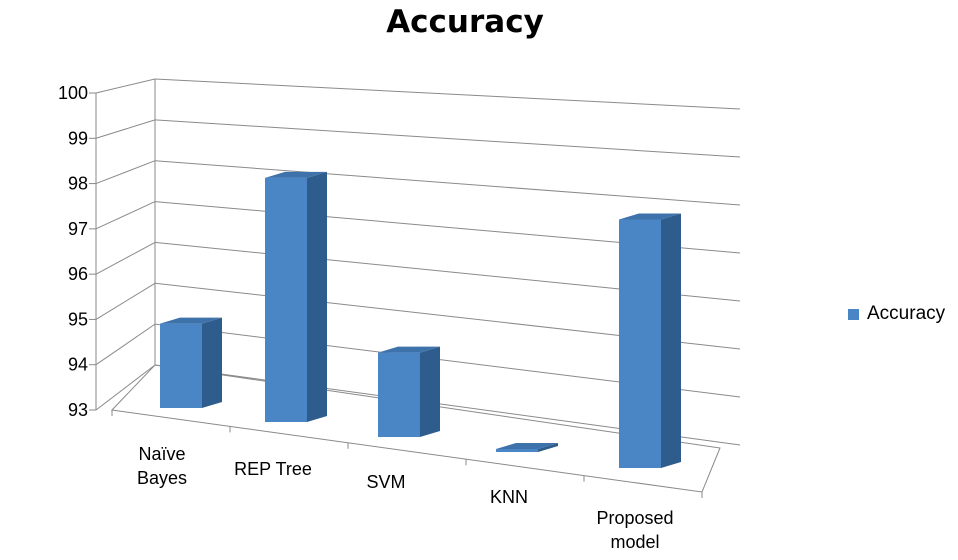 Image resolution: width=958 pixels, height=560 pixels. Describe the element at coordinates (161, 454) in the screenshot. I see `x-tick-label: Naïve` at that location.